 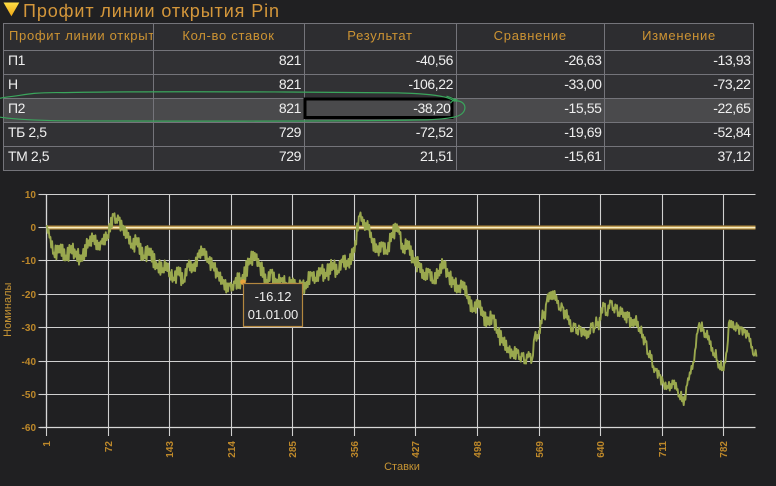 What do you see at coordinates (232, 449) in the screenshot?
I see `svg-text: 214` at bounding box center [232, 449].